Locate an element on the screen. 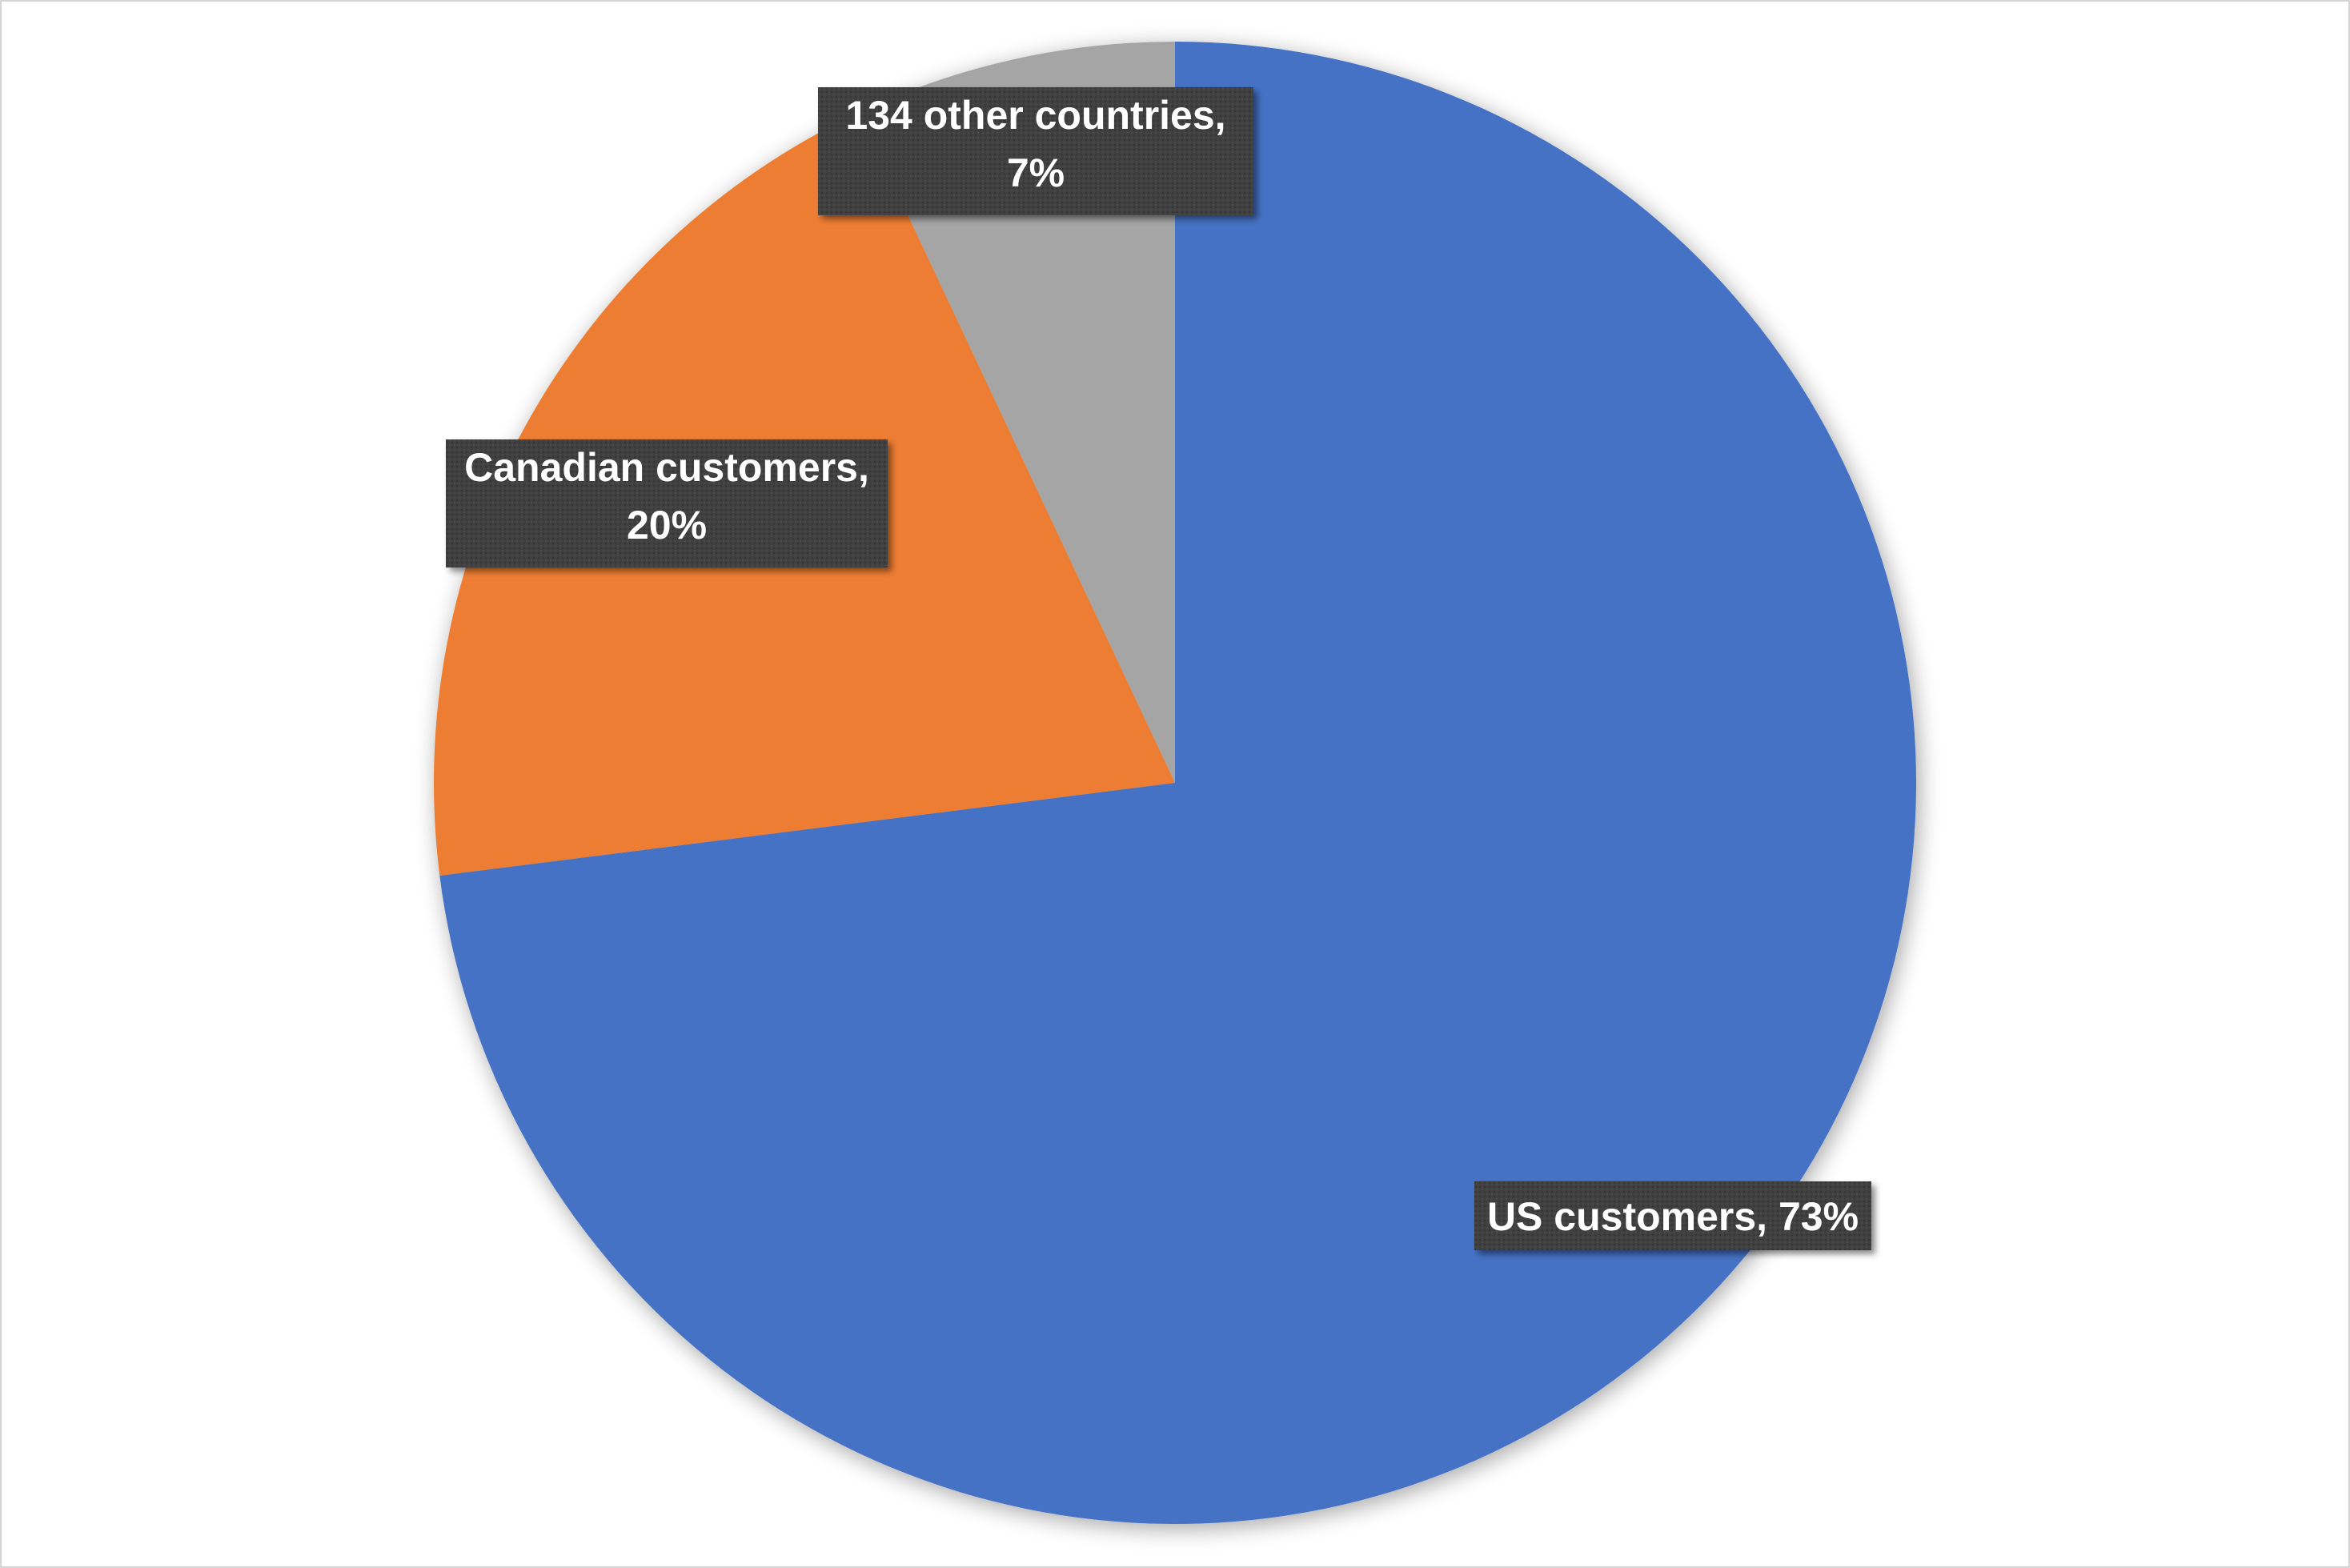  data-label-canadian-customers: Canadian customers, 20% is located at coordinates (667, 503).